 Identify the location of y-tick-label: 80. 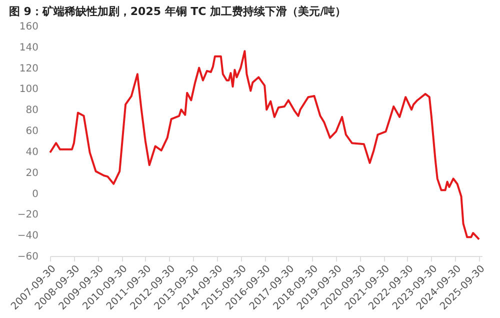
(32, 110).